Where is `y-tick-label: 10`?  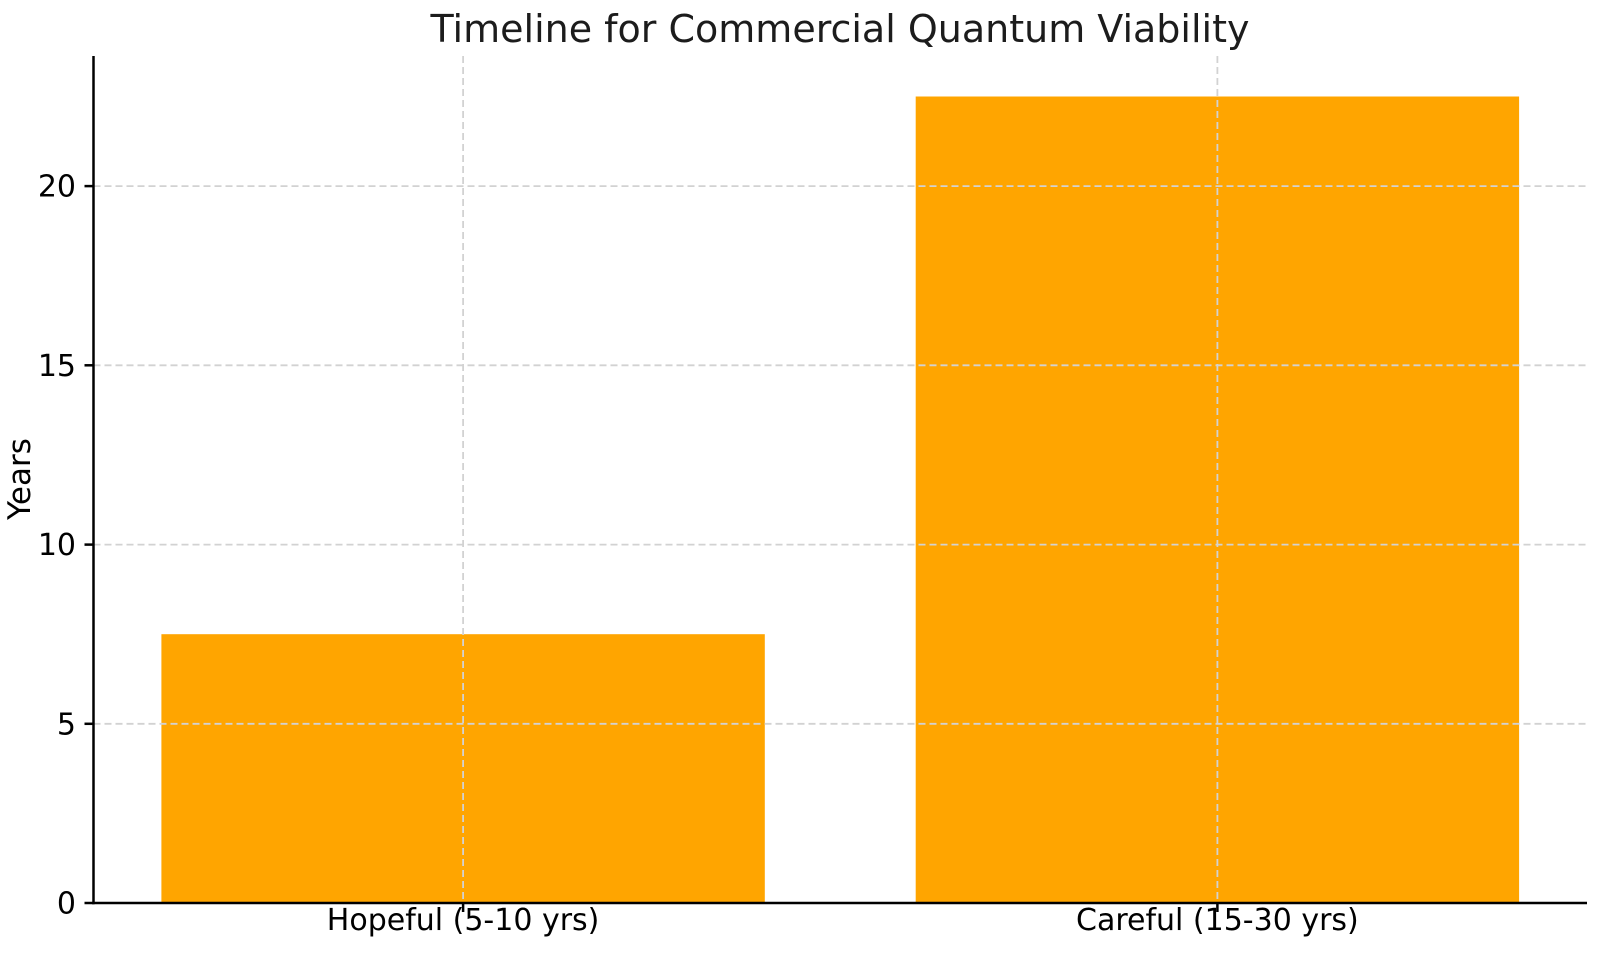
y-tick-label: 10 is located at coordinates (57, 545).